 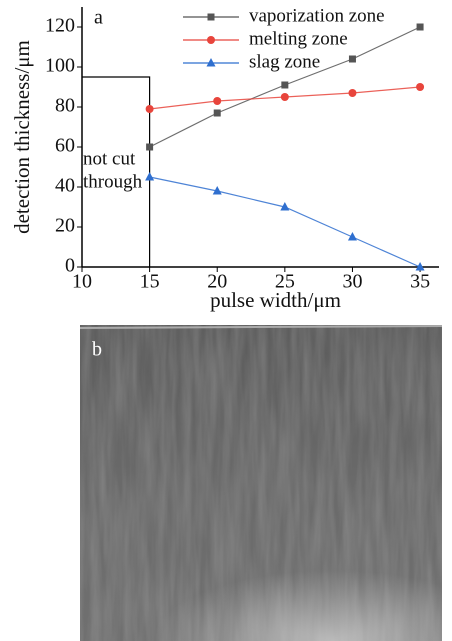 I want to click on y-tick-label: 80, so click(x=65, y=106).